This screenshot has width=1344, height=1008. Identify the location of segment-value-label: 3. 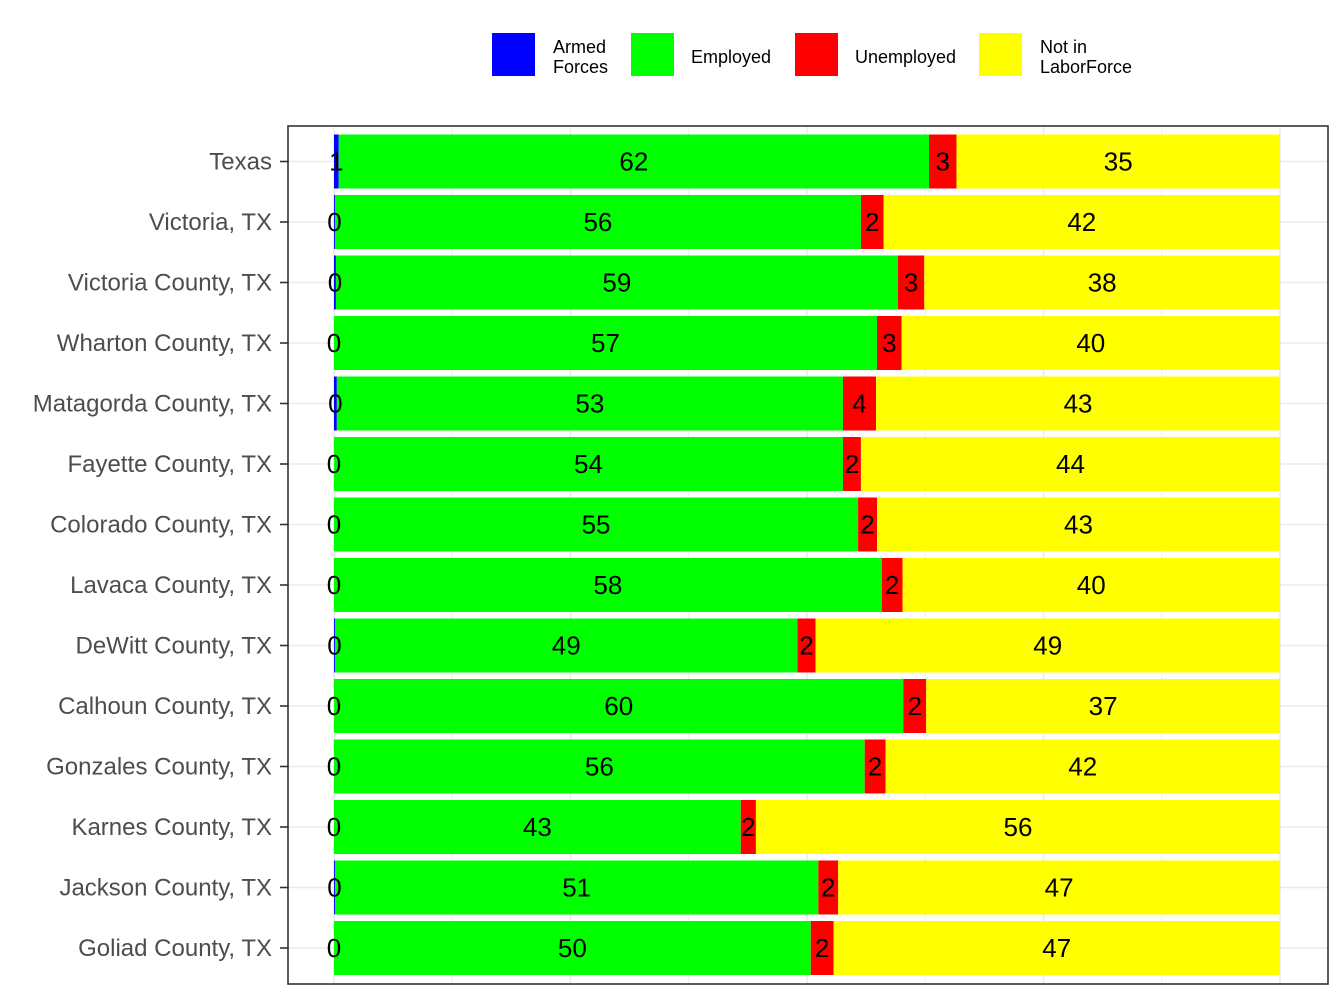
(911, 283).